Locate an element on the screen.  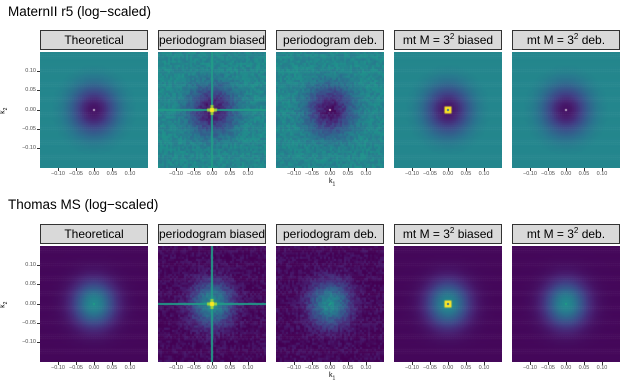
facet-label: Theoretical is located at coordinates (94, 40).